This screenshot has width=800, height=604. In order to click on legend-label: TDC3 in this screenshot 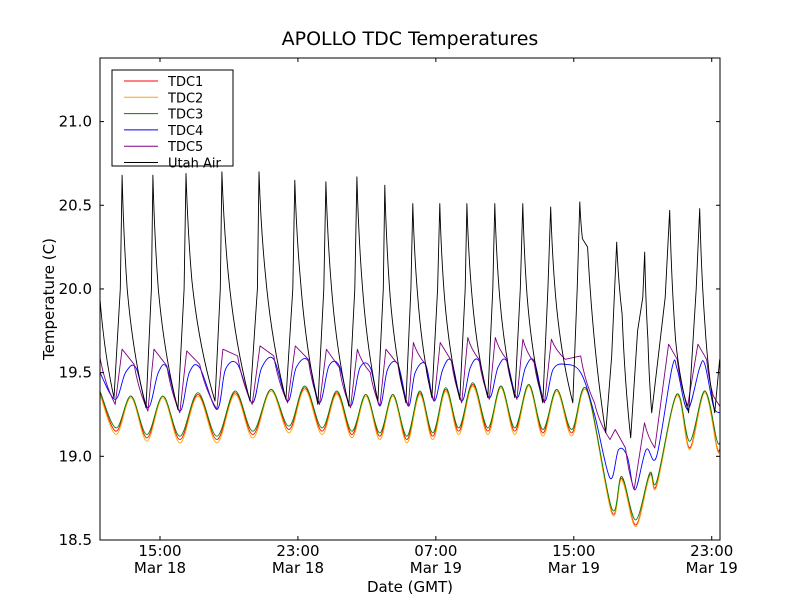, I will do `click(185, 115)`.